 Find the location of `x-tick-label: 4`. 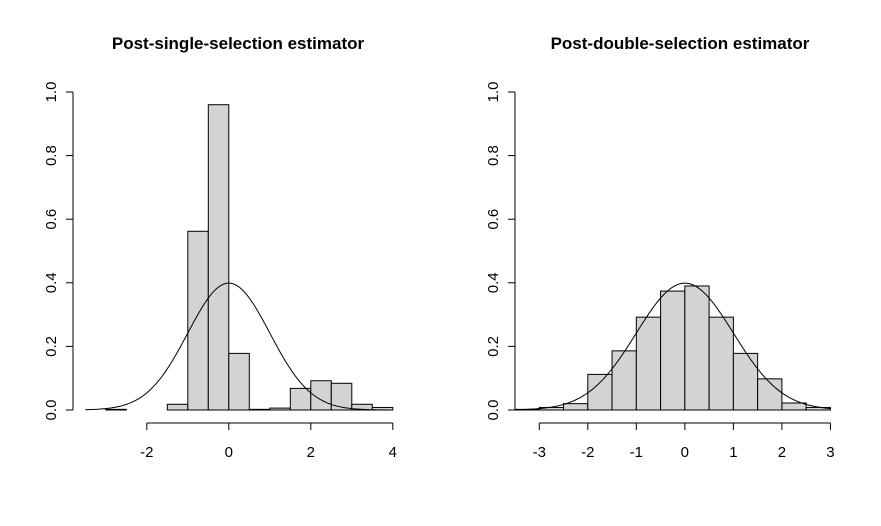

x-tick-label: 4 is located at coordinates (393, 452).